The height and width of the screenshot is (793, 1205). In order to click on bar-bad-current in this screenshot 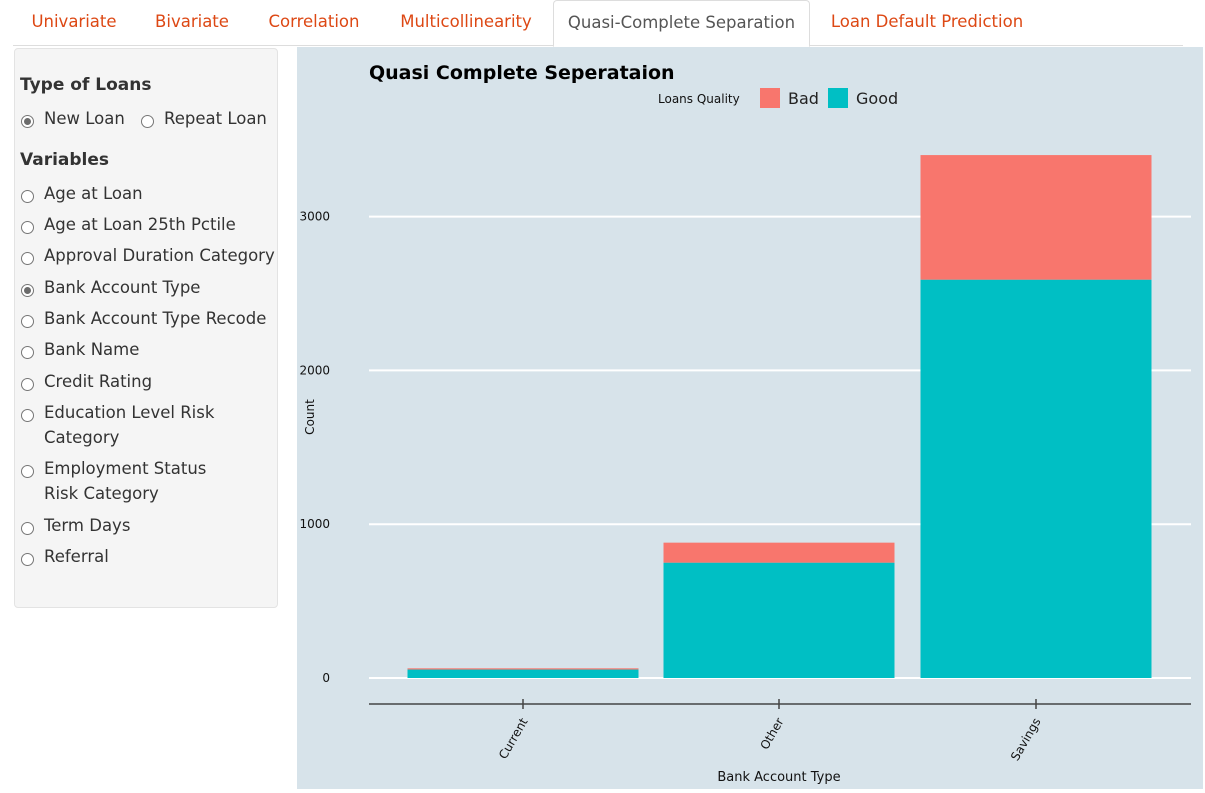, I will do `click(523, 669)`.